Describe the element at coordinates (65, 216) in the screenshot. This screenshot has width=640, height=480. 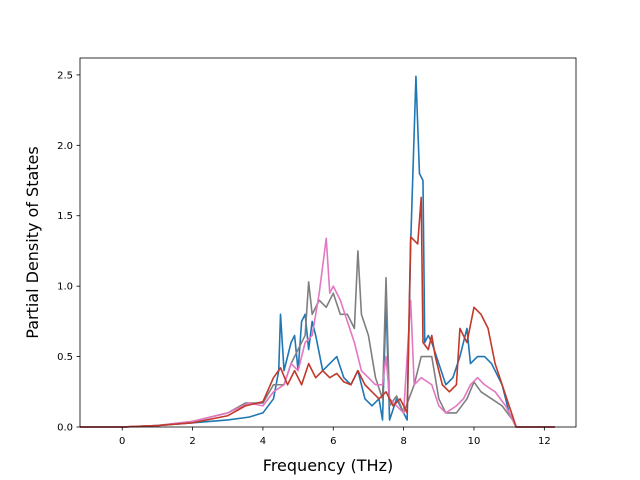
I see `y-tick-label: 1.5` at that location.